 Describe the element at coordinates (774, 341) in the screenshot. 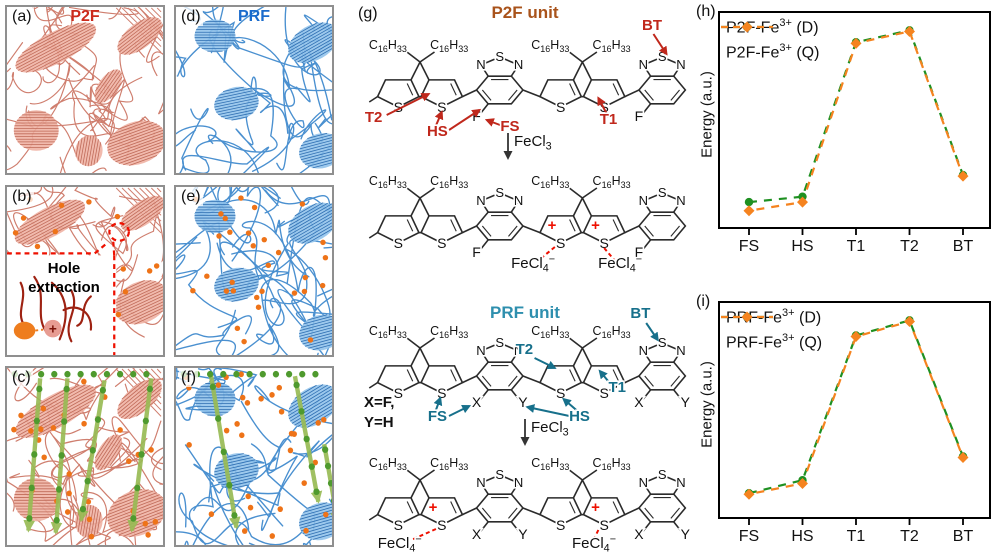

I see `legend-label: PRF-Fe3+ (Q)` at that location.